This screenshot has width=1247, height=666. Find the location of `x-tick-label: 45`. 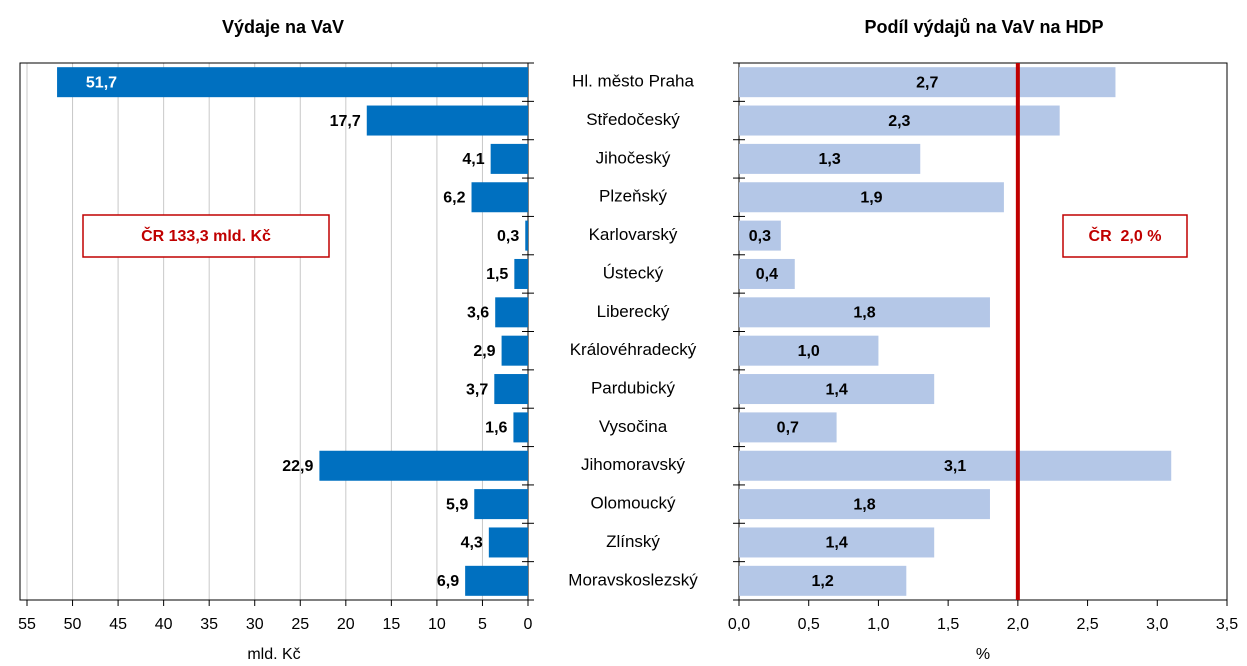

x-tick-label: 45 is located at coordinates (118, 624).